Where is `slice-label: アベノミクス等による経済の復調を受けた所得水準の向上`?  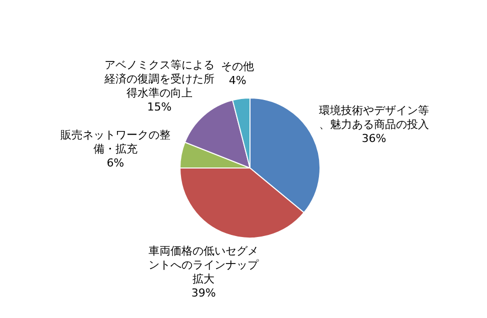 slice-label: アベノミクス等による経済の復調を受けた所得水準の向上 is located at coordinates (158, 79).